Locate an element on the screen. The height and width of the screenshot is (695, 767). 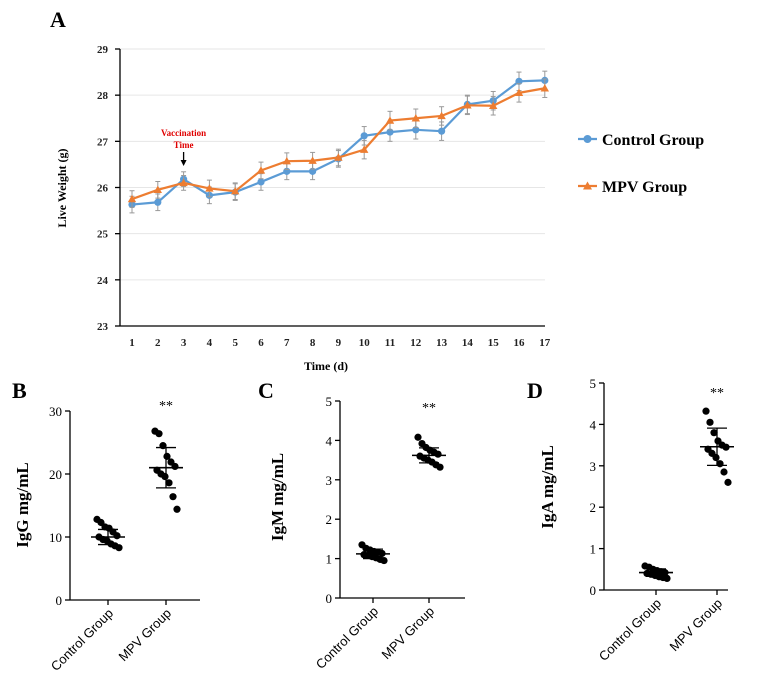
legend-marker-mpv is located at coordinates (587, 185).